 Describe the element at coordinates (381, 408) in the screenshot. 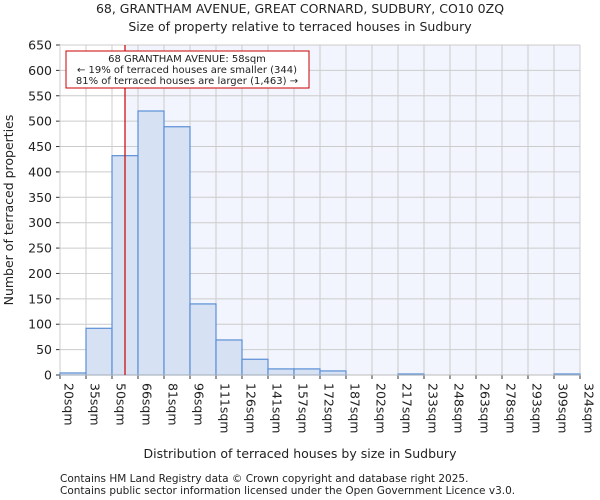

I see `x-tick-label: 202sqm` at that location.